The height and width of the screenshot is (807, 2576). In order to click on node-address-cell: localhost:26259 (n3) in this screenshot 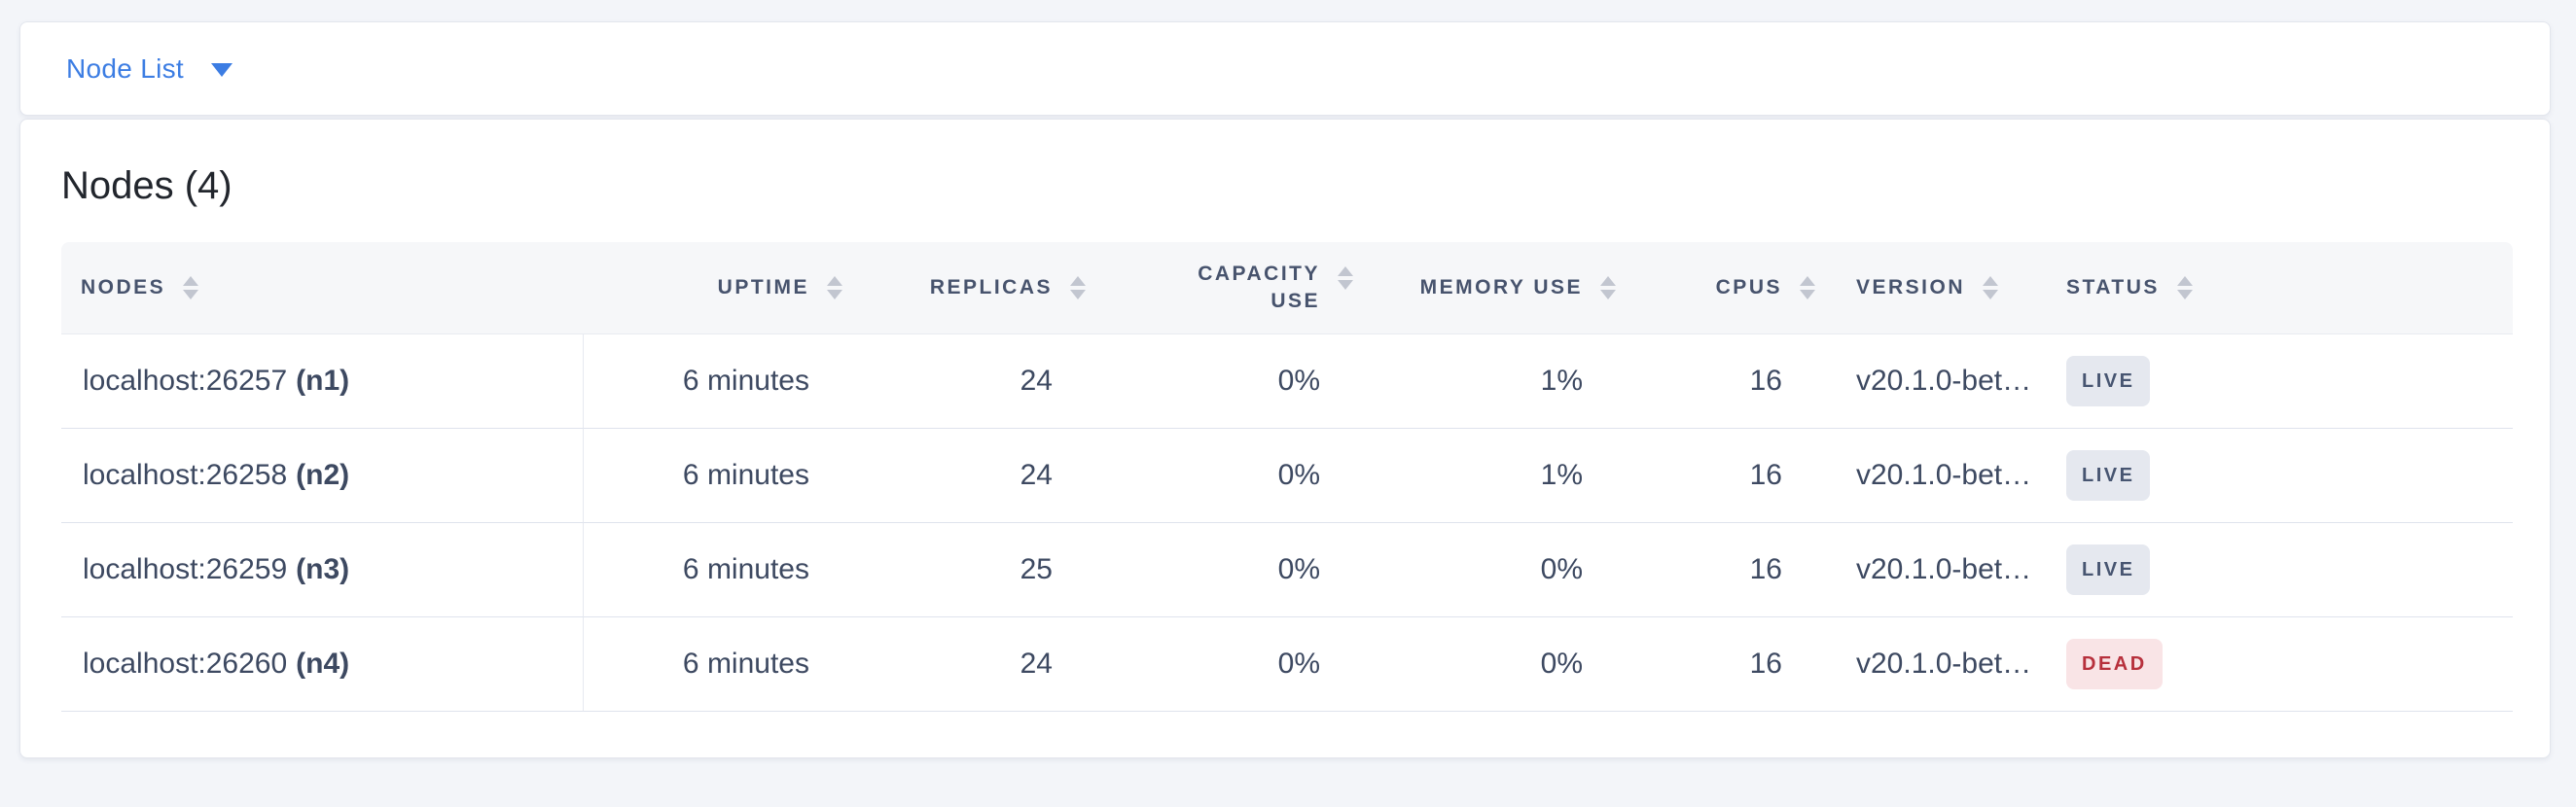, I will do `click(322, 570)`.